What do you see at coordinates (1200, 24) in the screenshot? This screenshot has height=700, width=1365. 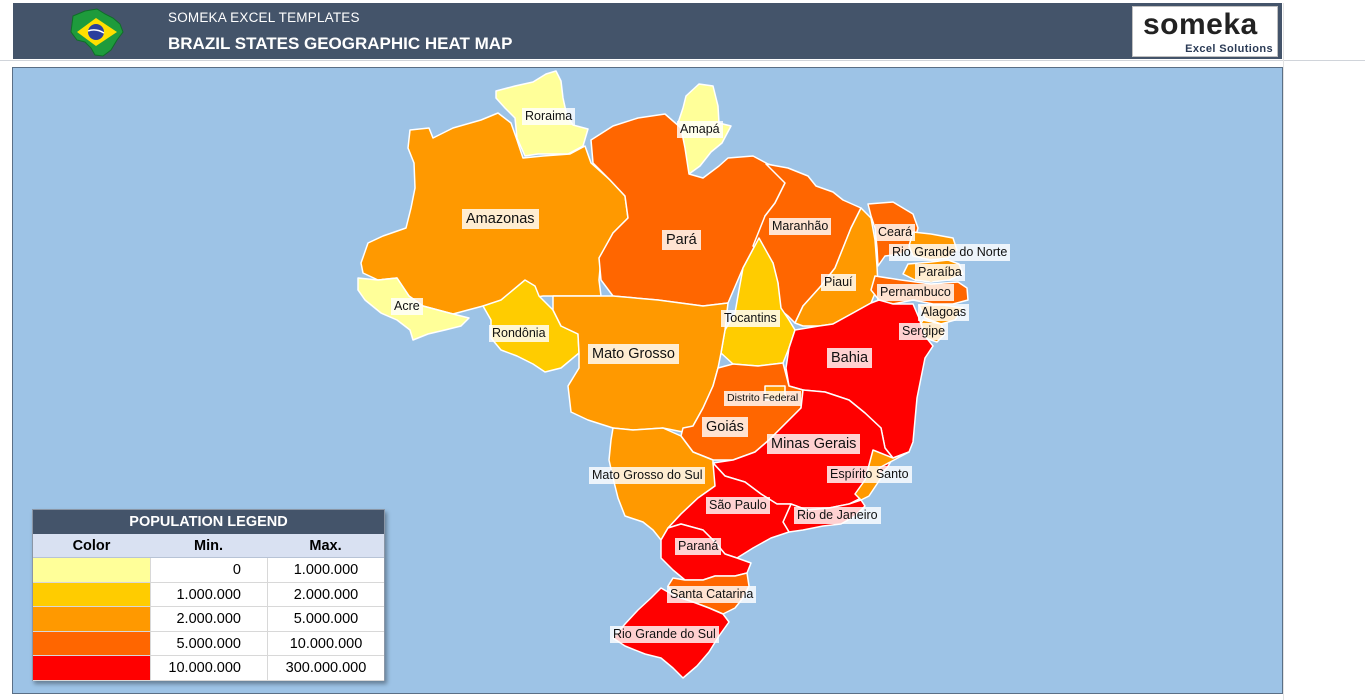 I see `logo-wordmark: someka` at bounding box center [1200, 24].